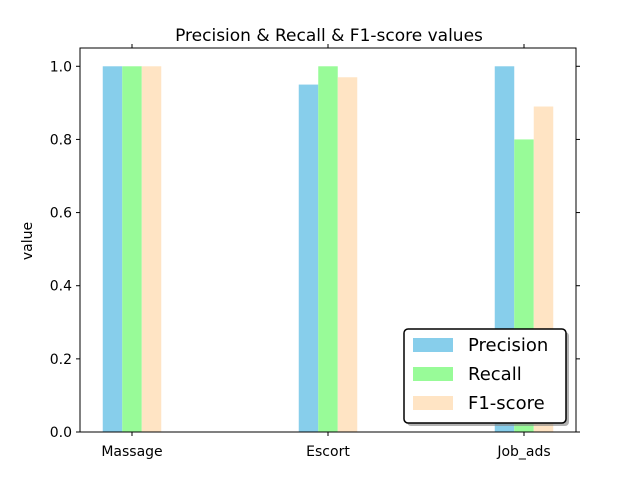  Describe the element at coordinates (328, 452) in the screenshot. I see `x-tick-label-escort: Escort` at that location.